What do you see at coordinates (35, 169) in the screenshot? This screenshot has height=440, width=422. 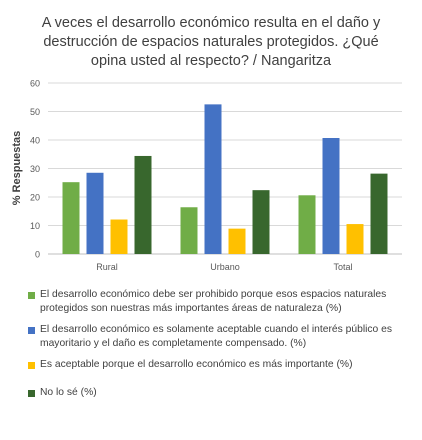 I see `y-tick-label: 30` at bounding box center [35, 169].